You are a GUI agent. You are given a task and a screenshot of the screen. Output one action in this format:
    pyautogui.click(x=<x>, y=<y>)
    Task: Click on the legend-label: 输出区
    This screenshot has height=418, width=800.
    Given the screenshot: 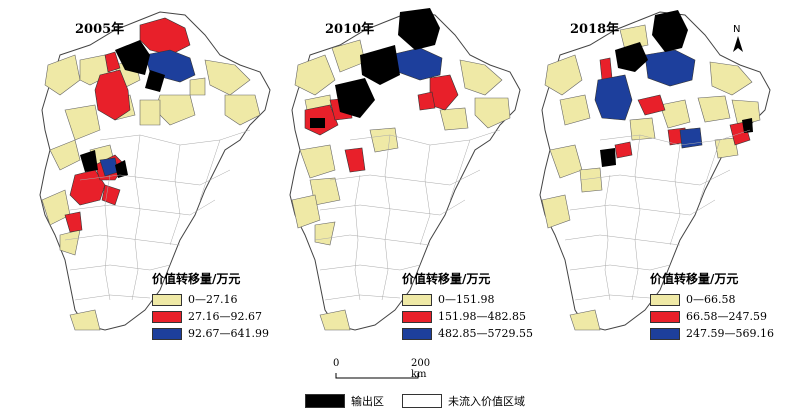 What is the action you would take?
    pyautogui.click(x=367, y=401)
    